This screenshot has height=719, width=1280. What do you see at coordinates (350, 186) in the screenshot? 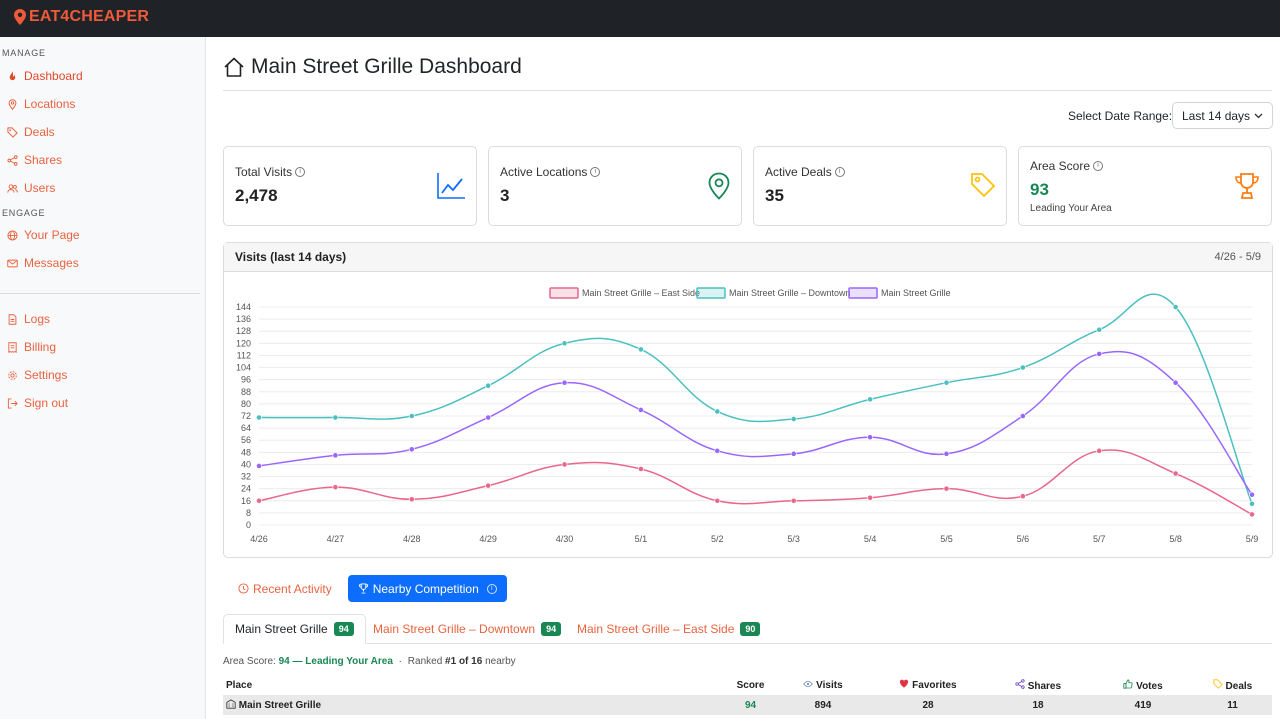
I see `stat-card-total-visits: Total Visits i 2,478` at bounding box center [350, 186].